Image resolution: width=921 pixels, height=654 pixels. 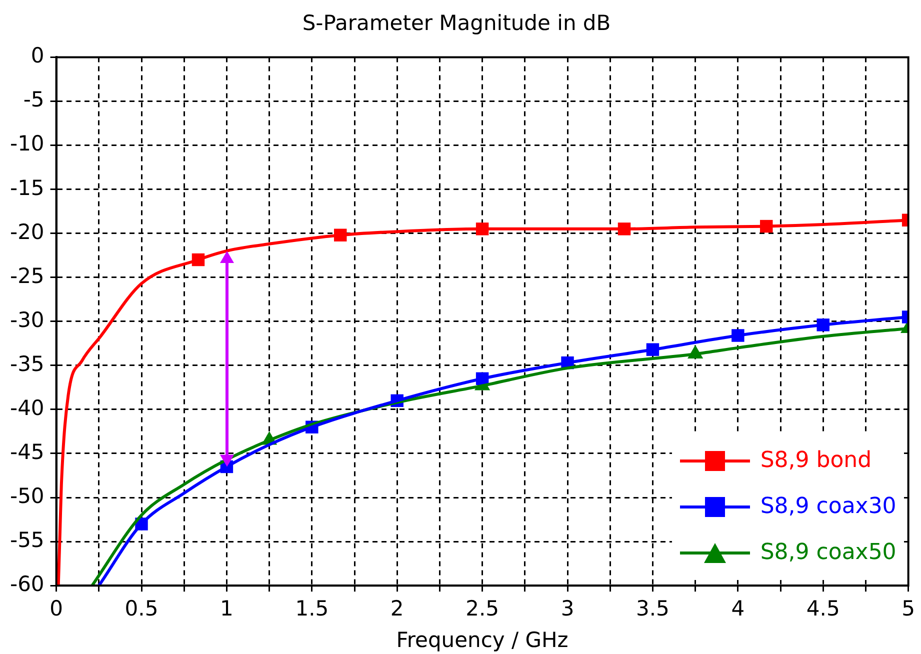 I want to click on y-tick-label: -15, so click(x=27, y=188).